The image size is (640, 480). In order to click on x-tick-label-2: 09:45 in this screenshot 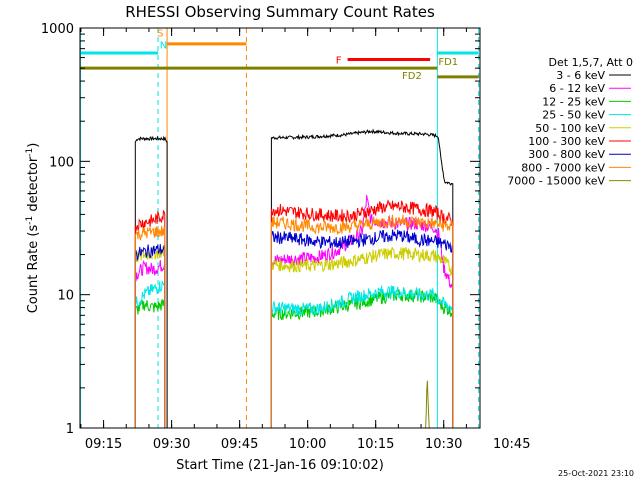, I will do `click(239, 444)`.